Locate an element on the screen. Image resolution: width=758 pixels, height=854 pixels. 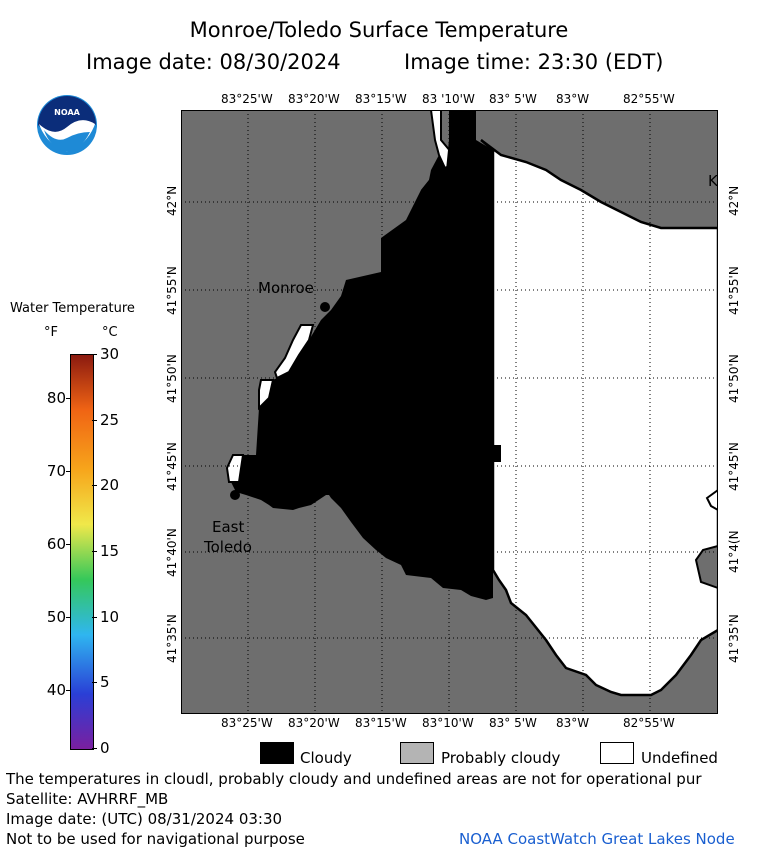
longitude-label-bottom: 82°55'W is located at coordinates (649, 723).